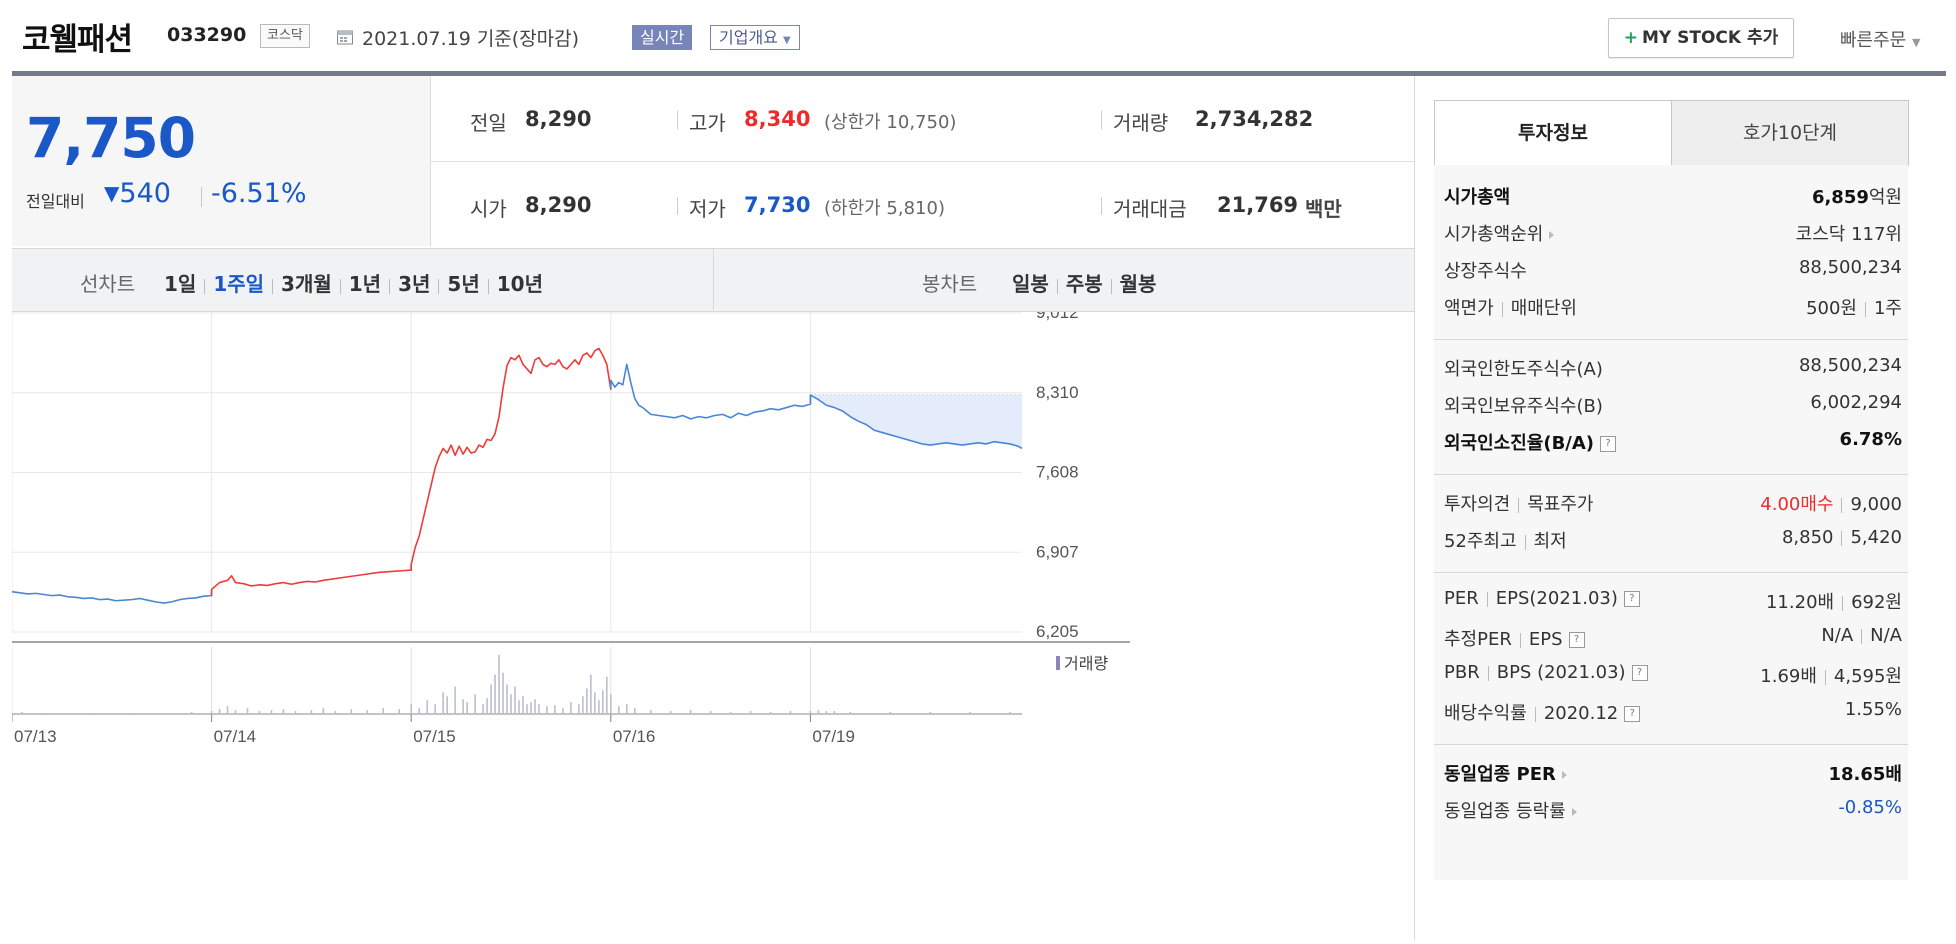 Image resolution: width=1956 pixels, height=944 pixels. What do you see at coordinates (463, 284) in the screenshot?
I see `period-tab: 5년` at bounding box center [463, 284].